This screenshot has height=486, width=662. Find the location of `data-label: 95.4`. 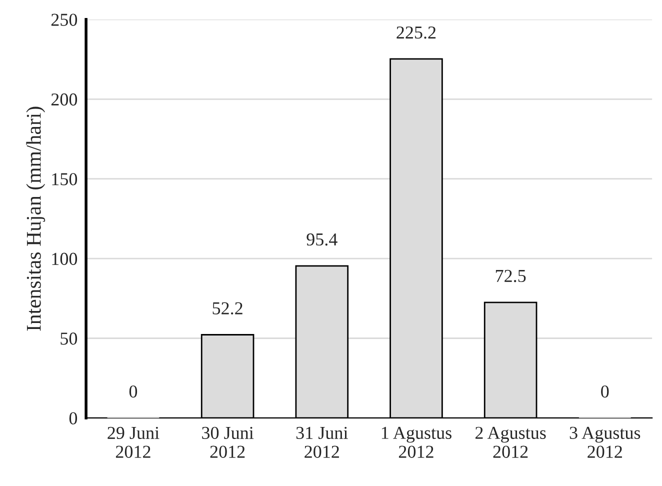

data-label: 95.4 is located at coordinates (322, 239).